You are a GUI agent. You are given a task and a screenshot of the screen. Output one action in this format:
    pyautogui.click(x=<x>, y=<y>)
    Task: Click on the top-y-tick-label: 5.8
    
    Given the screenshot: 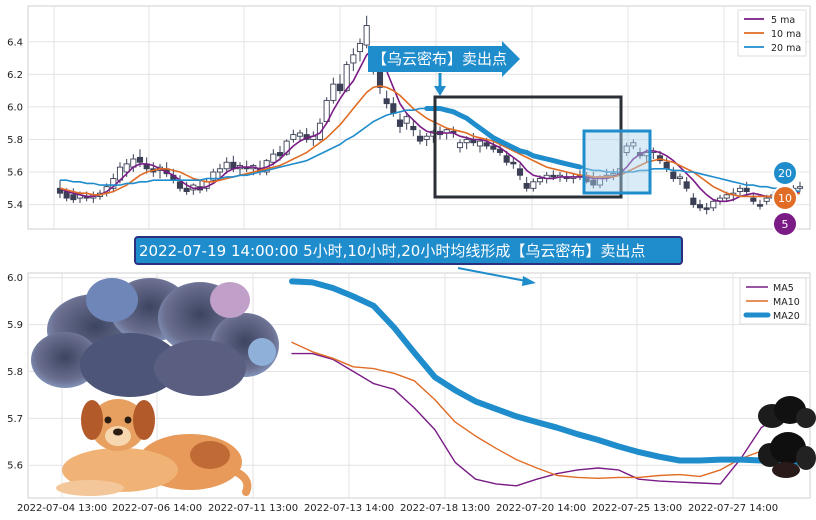 What is the action you would take?
    pyautogui.click(x=15, y=140)
    